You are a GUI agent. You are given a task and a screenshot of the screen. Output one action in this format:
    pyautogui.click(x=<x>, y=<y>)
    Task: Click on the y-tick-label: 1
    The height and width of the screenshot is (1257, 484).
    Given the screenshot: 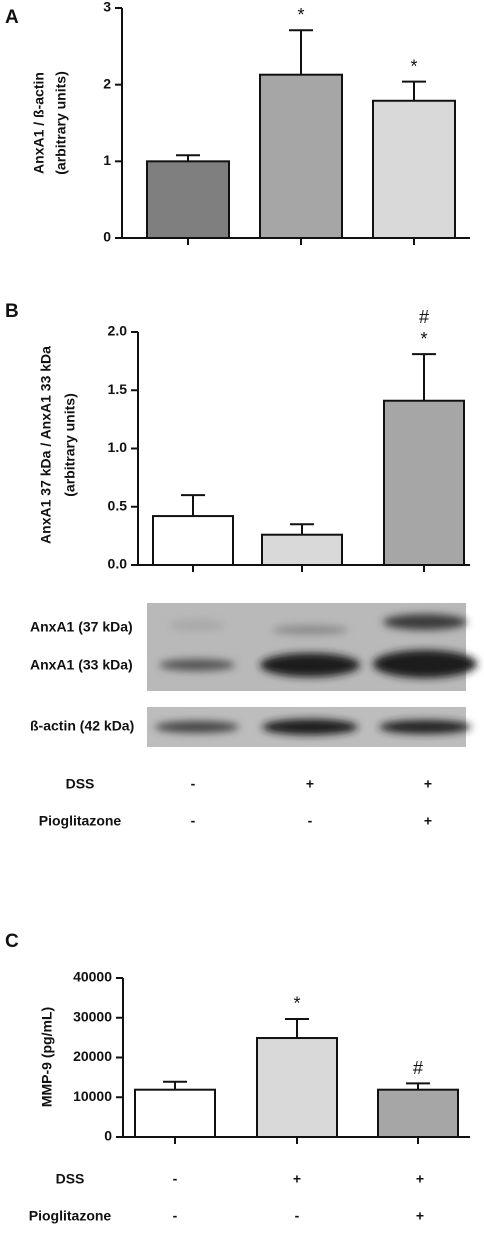 What is the action you would take?
    pyautogui.click(x=107, y=160)
    